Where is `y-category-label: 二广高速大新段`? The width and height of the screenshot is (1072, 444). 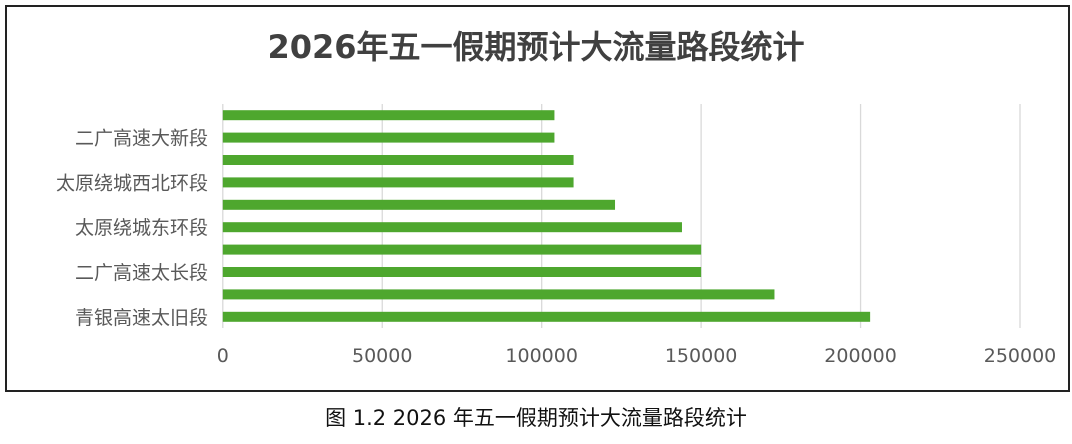
y-category-label: 二广高速大新段 is located at coordinates (141, 139).